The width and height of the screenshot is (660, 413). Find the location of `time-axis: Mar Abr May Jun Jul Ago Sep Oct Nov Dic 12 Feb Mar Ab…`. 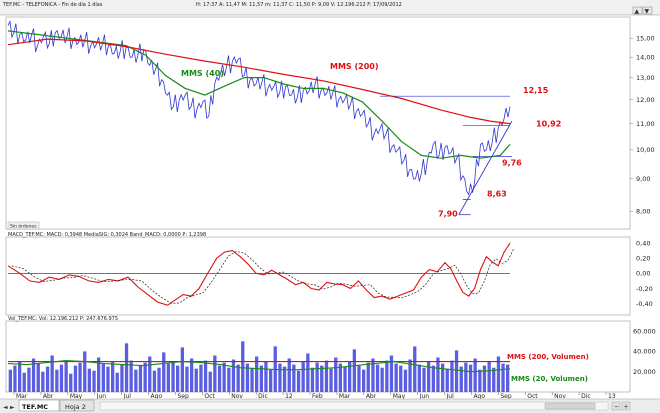

time-axis: Mar Abr May Jun Jul Ago Sep Oct Nov Dic 12 Feb Mar Ab… is located at coordinates (314, 396).